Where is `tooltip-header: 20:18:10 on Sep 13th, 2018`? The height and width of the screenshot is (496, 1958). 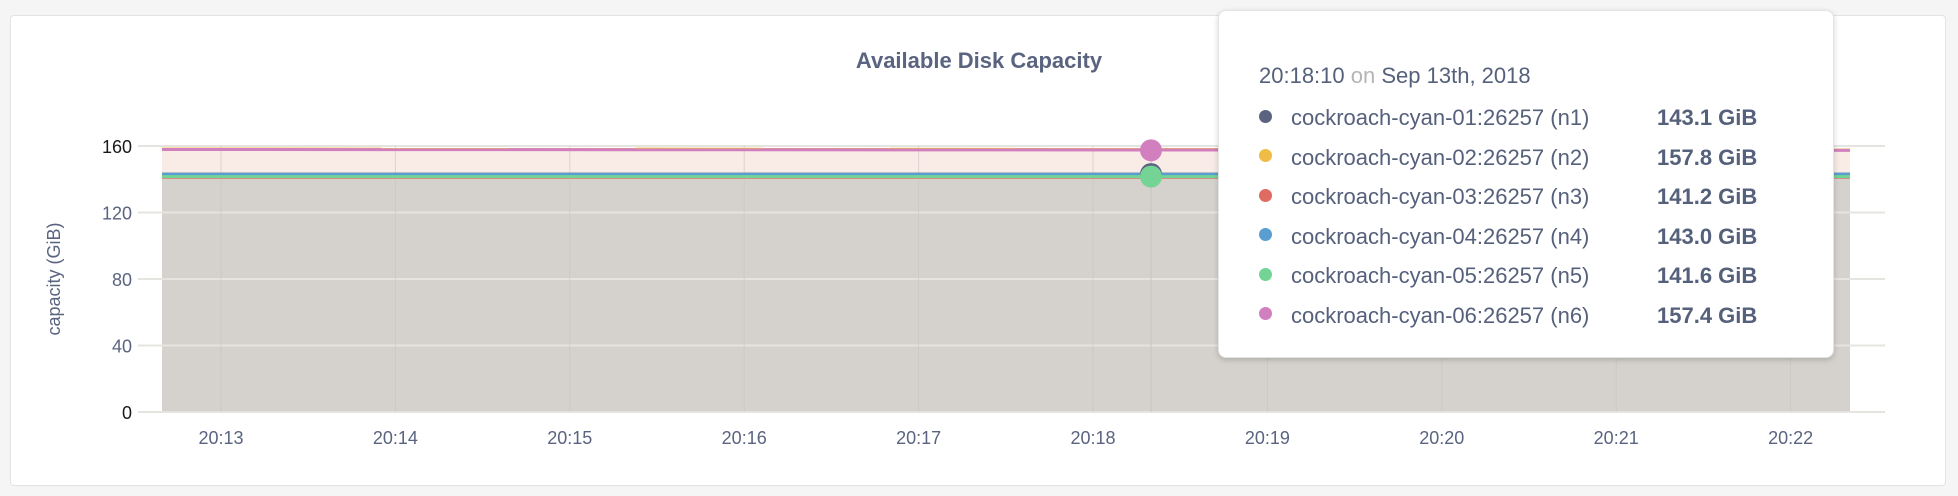 tooltip-header: 20:18:10 on Sep 13th, 2018 is located at coordinates (1395, 76).